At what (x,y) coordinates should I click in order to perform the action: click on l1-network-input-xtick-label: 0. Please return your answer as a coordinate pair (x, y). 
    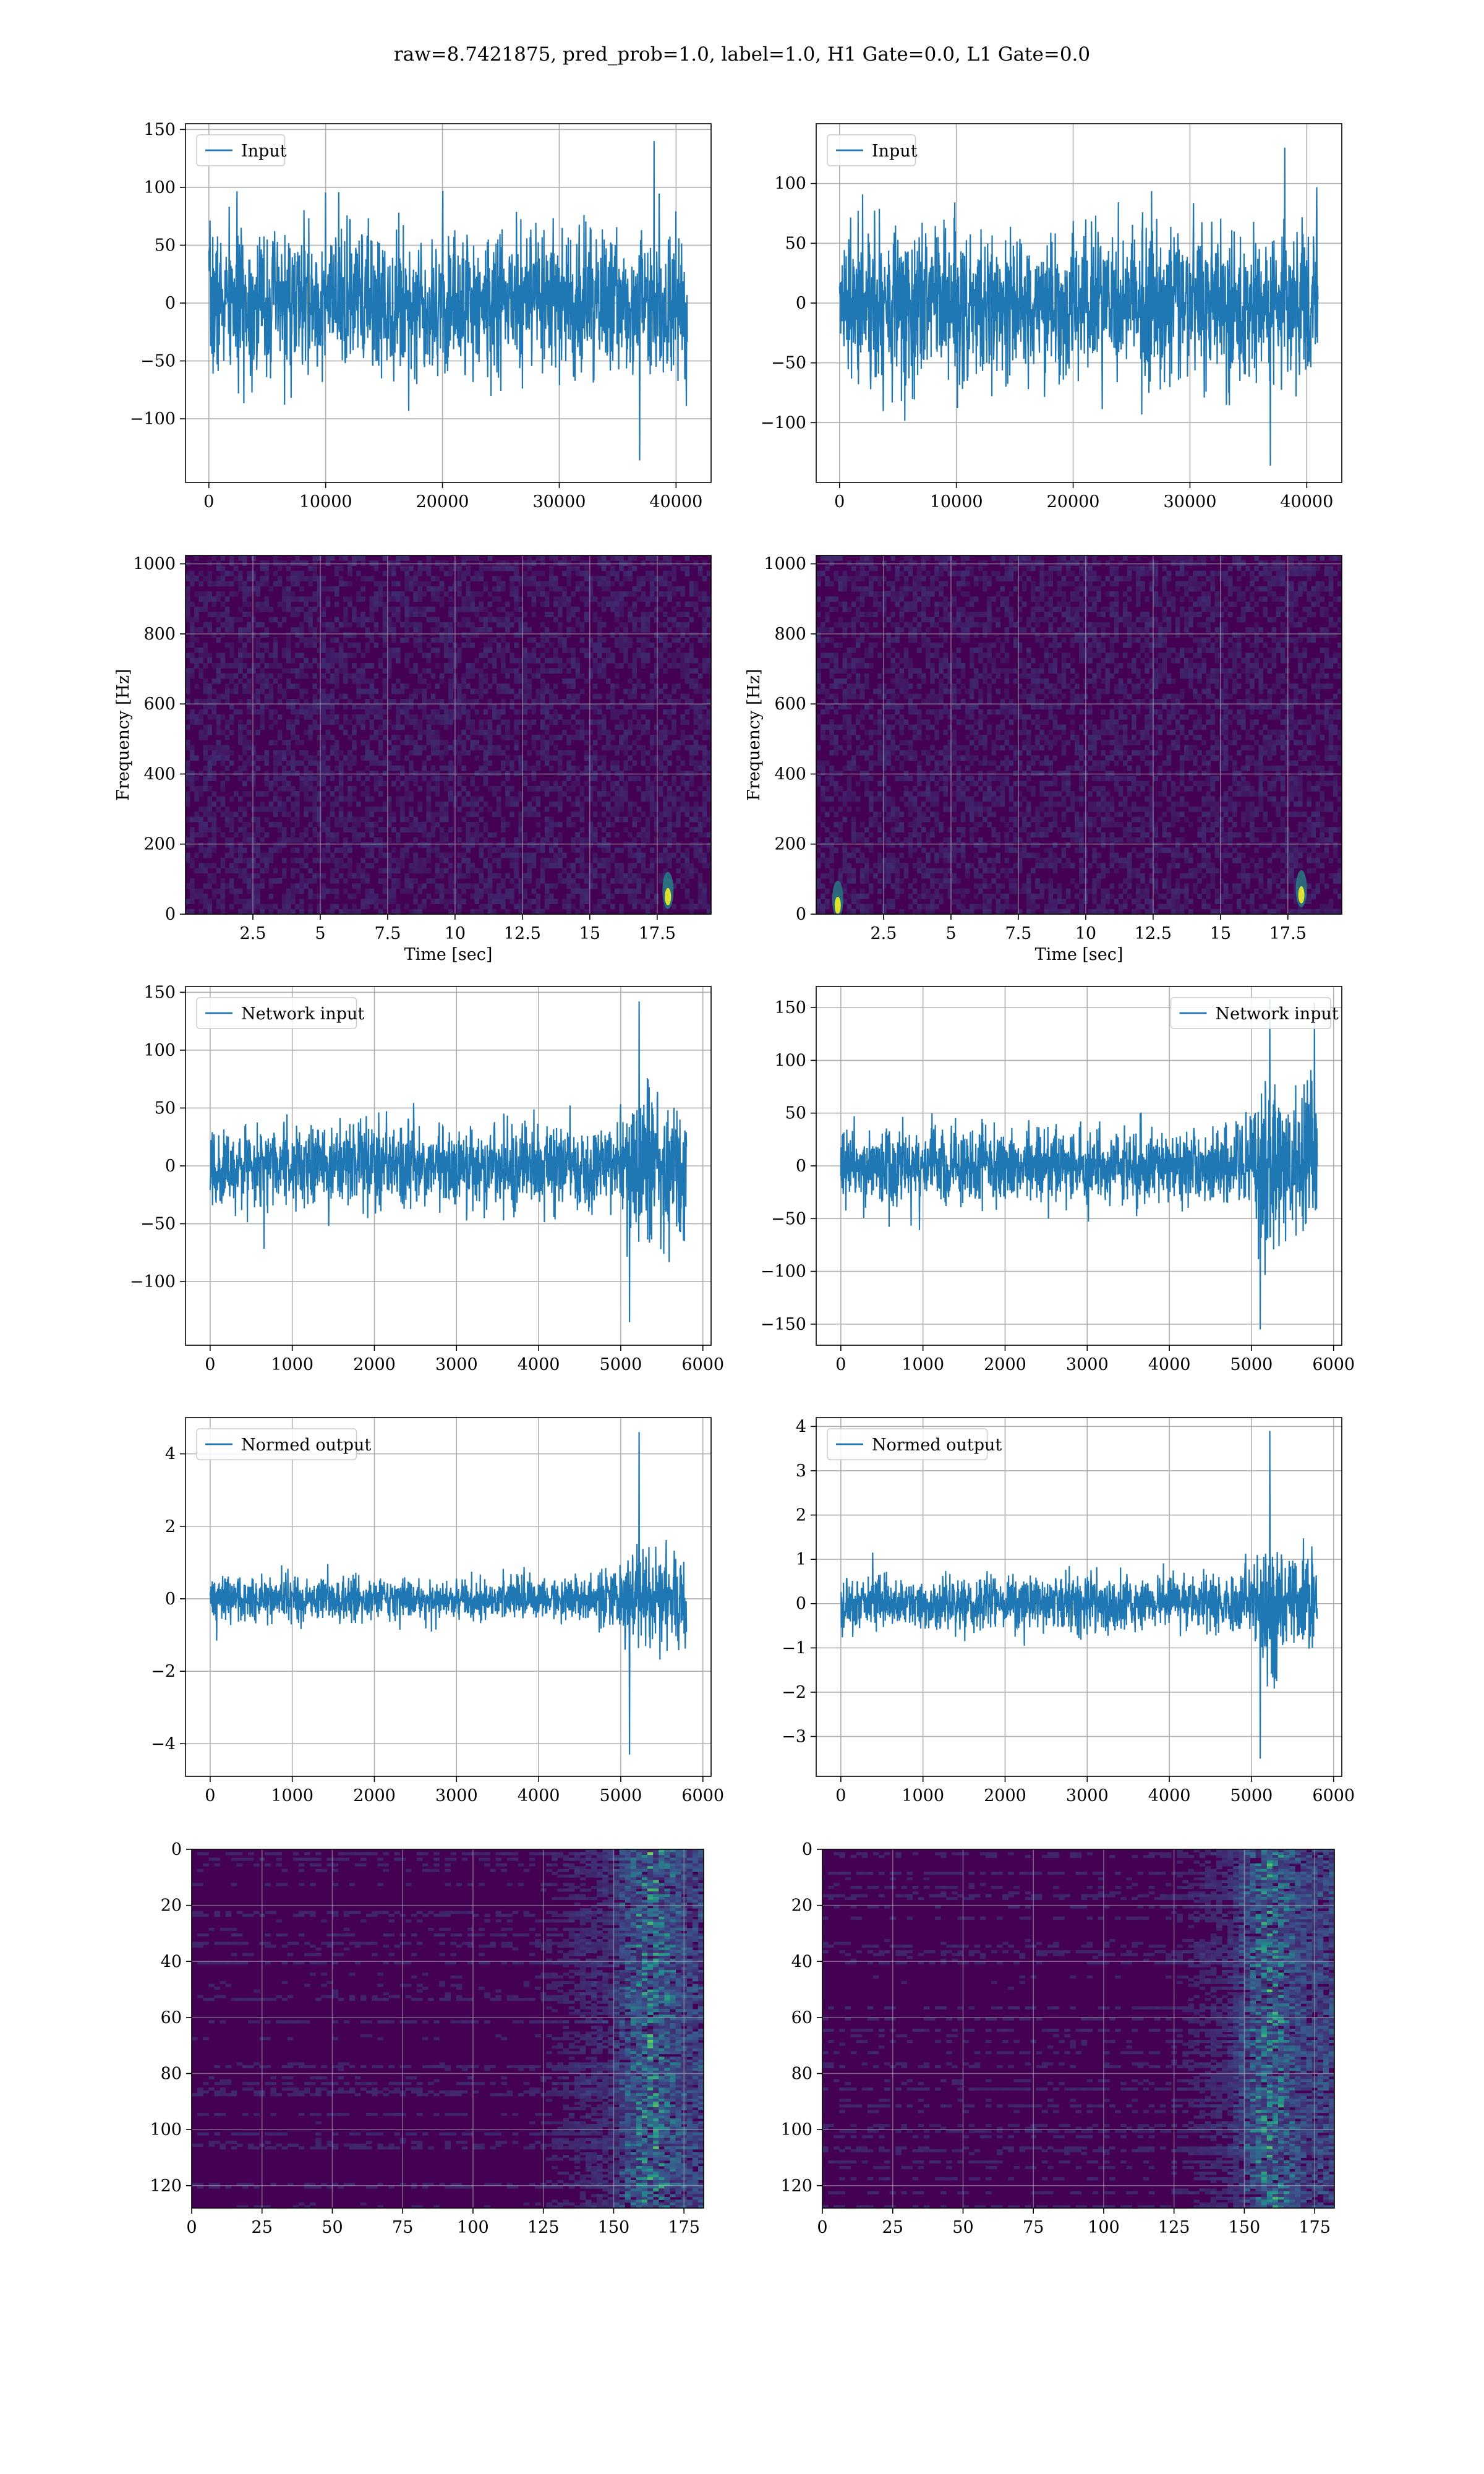
    Looking at the image, I should click on (840, 1365).